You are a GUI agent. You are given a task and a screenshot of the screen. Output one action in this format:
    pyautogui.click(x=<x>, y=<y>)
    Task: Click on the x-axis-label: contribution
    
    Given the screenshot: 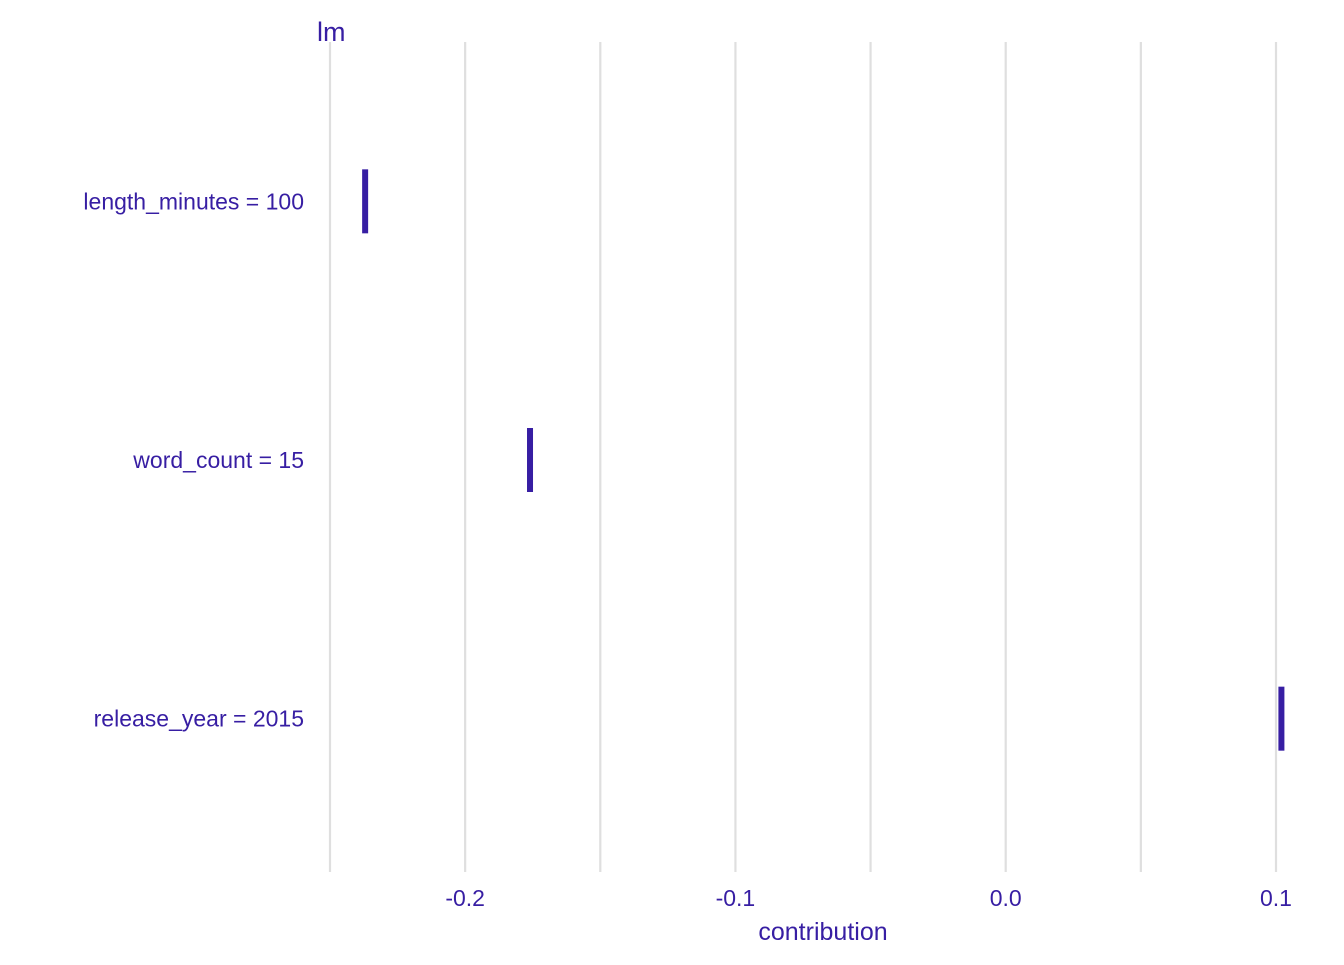 What is the action you would take?
    pyautogui.click(x=822, y=932)
    